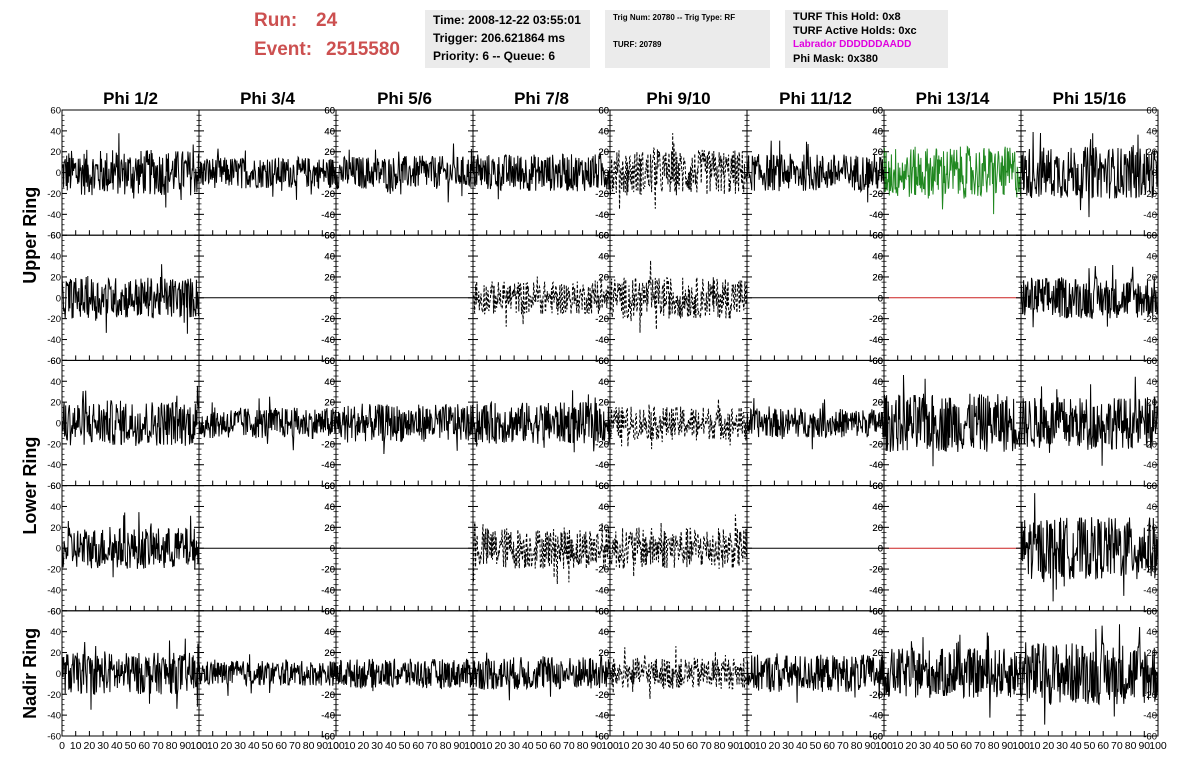 Image resolution: width=1196 pixels, height=772 pixels. I want to click on column-title: Phi 13/14, so click(953, 98).